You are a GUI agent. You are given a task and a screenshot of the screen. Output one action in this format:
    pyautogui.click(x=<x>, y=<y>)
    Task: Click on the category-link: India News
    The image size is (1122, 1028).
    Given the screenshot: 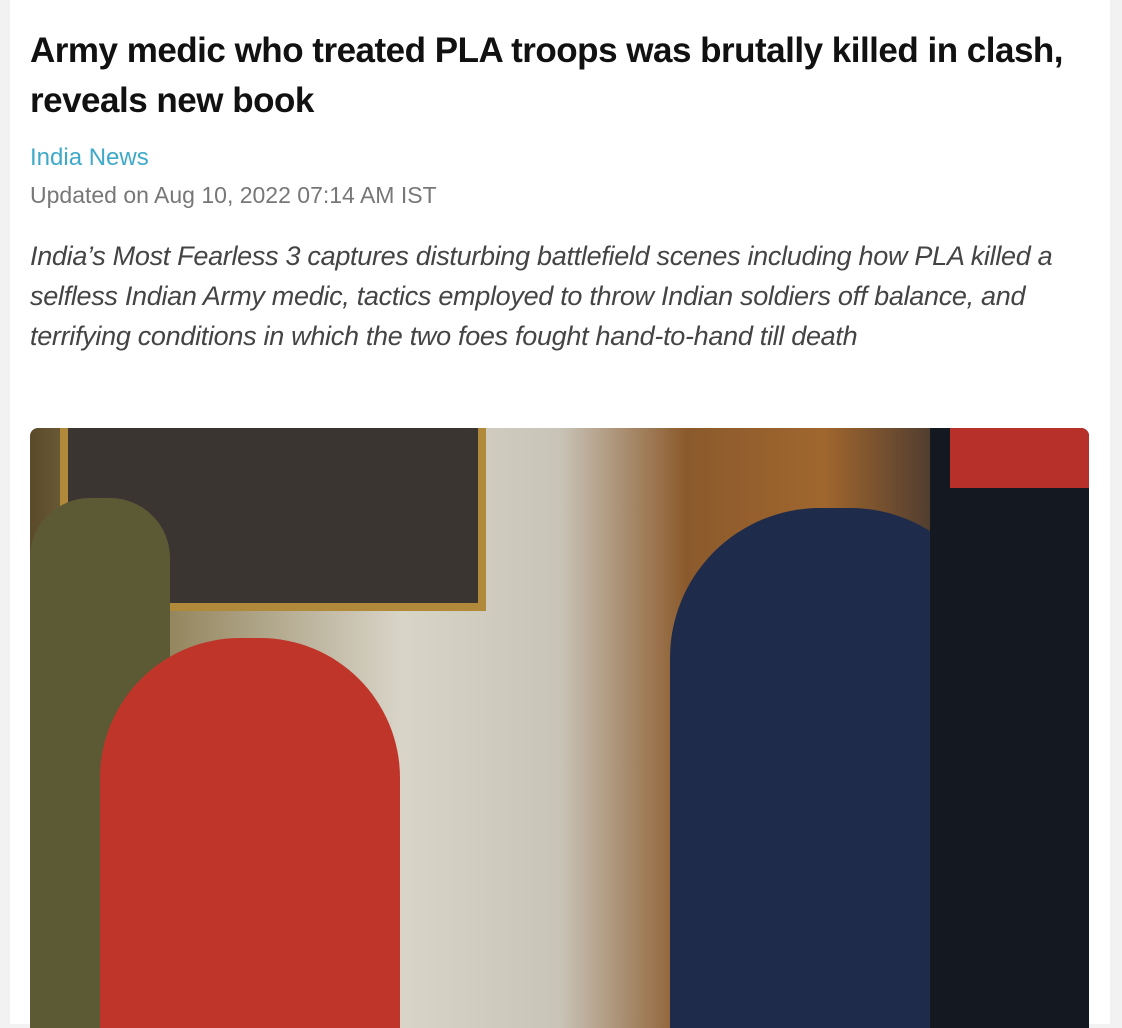 What is the action you would take?
    pyautogui.click(x=89, y=157)
    